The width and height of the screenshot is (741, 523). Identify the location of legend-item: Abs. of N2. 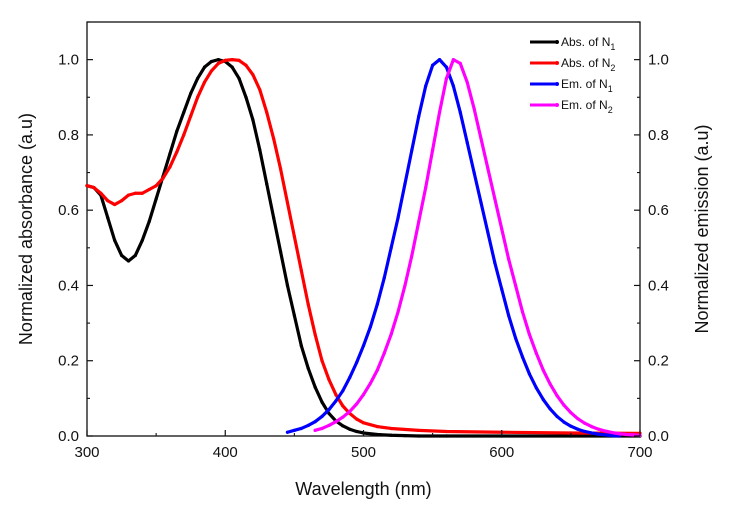
(572, 64).